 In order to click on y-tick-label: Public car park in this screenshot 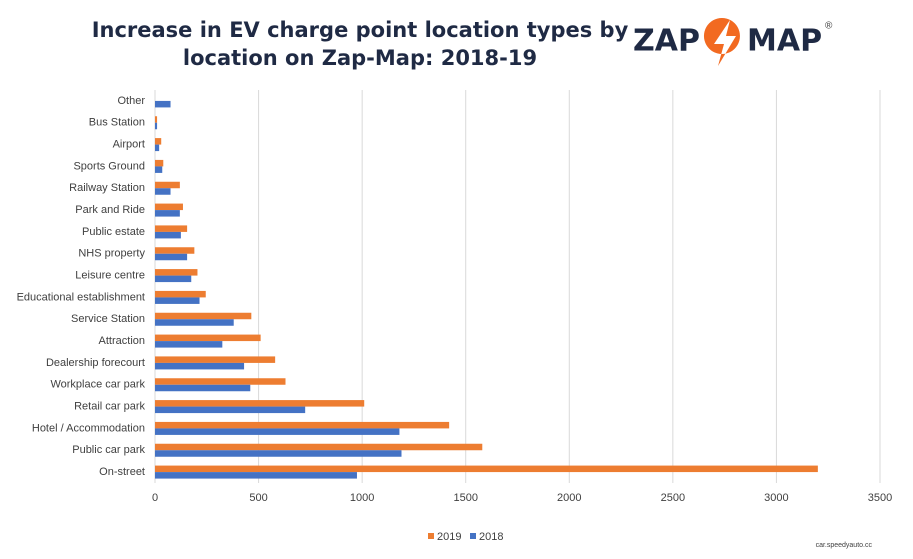, I will do `click(108, 450)`.